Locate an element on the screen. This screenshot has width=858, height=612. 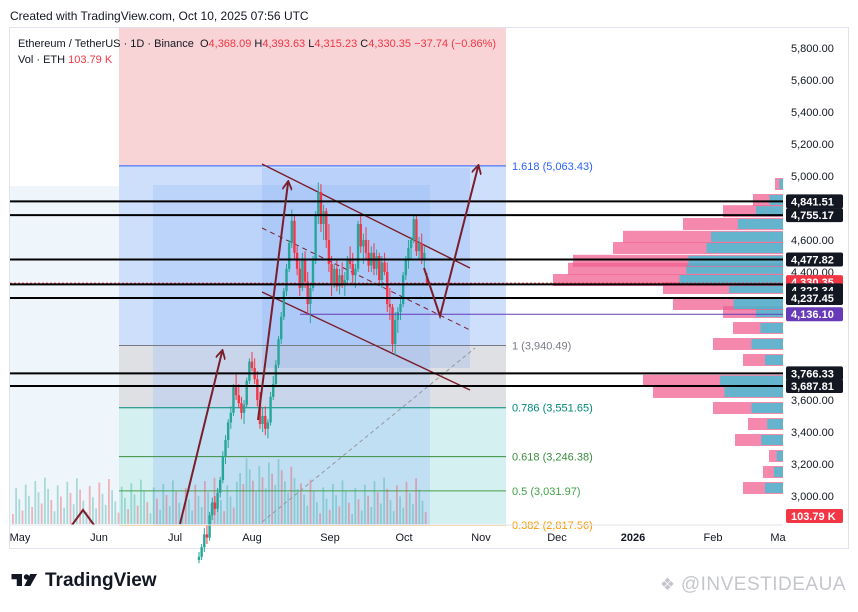
y-tick-0: 5,800.00 is located at coordinates (812, 49).